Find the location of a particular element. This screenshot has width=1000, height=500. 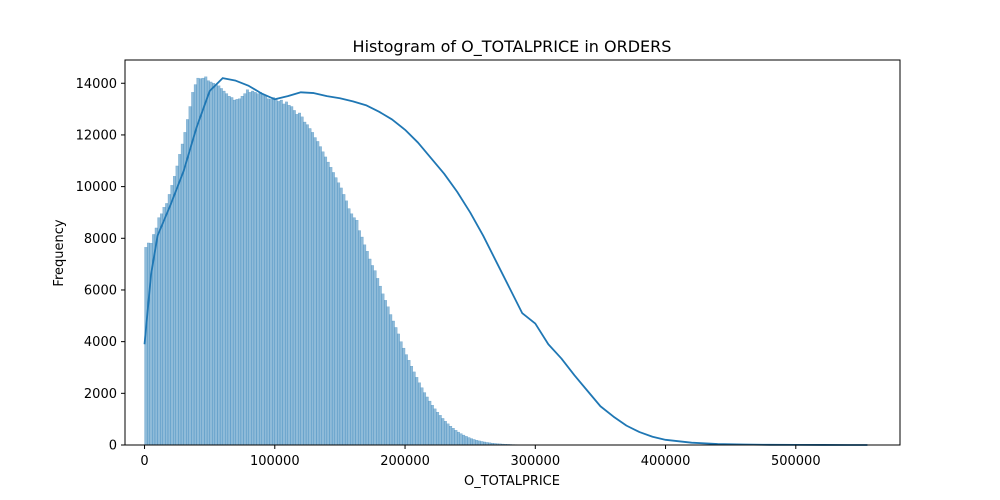

y-tick-label: 2000 is located at coordinates (100, 394).